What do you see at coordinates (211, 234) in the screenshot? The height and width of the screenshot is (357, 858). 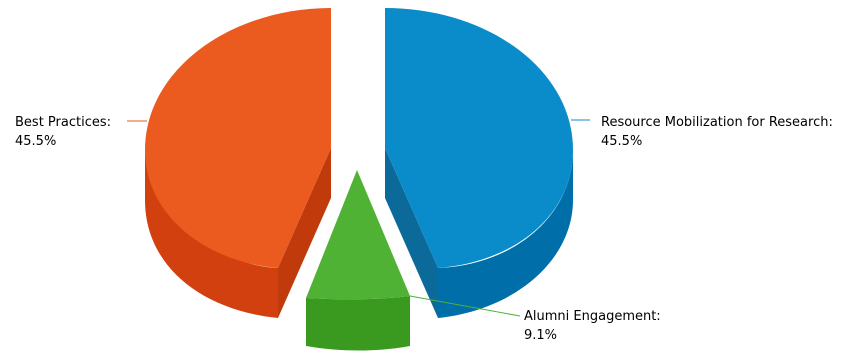 I see `slice-best-practices-side` at bounding box center [211, 234].